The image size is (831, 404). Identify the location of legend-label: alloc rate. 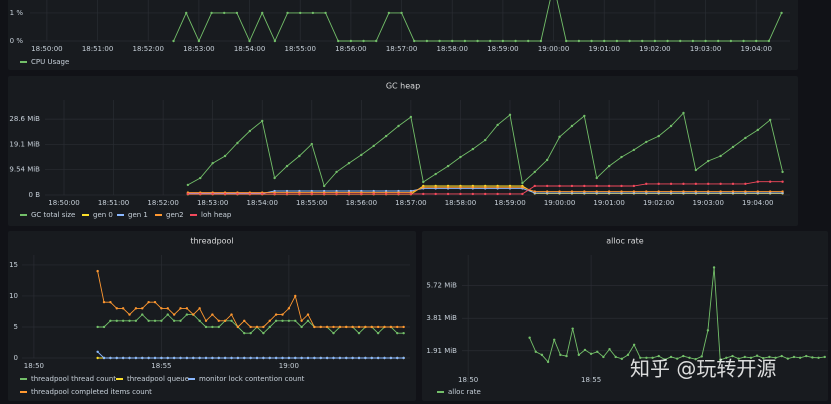
(464, 392).